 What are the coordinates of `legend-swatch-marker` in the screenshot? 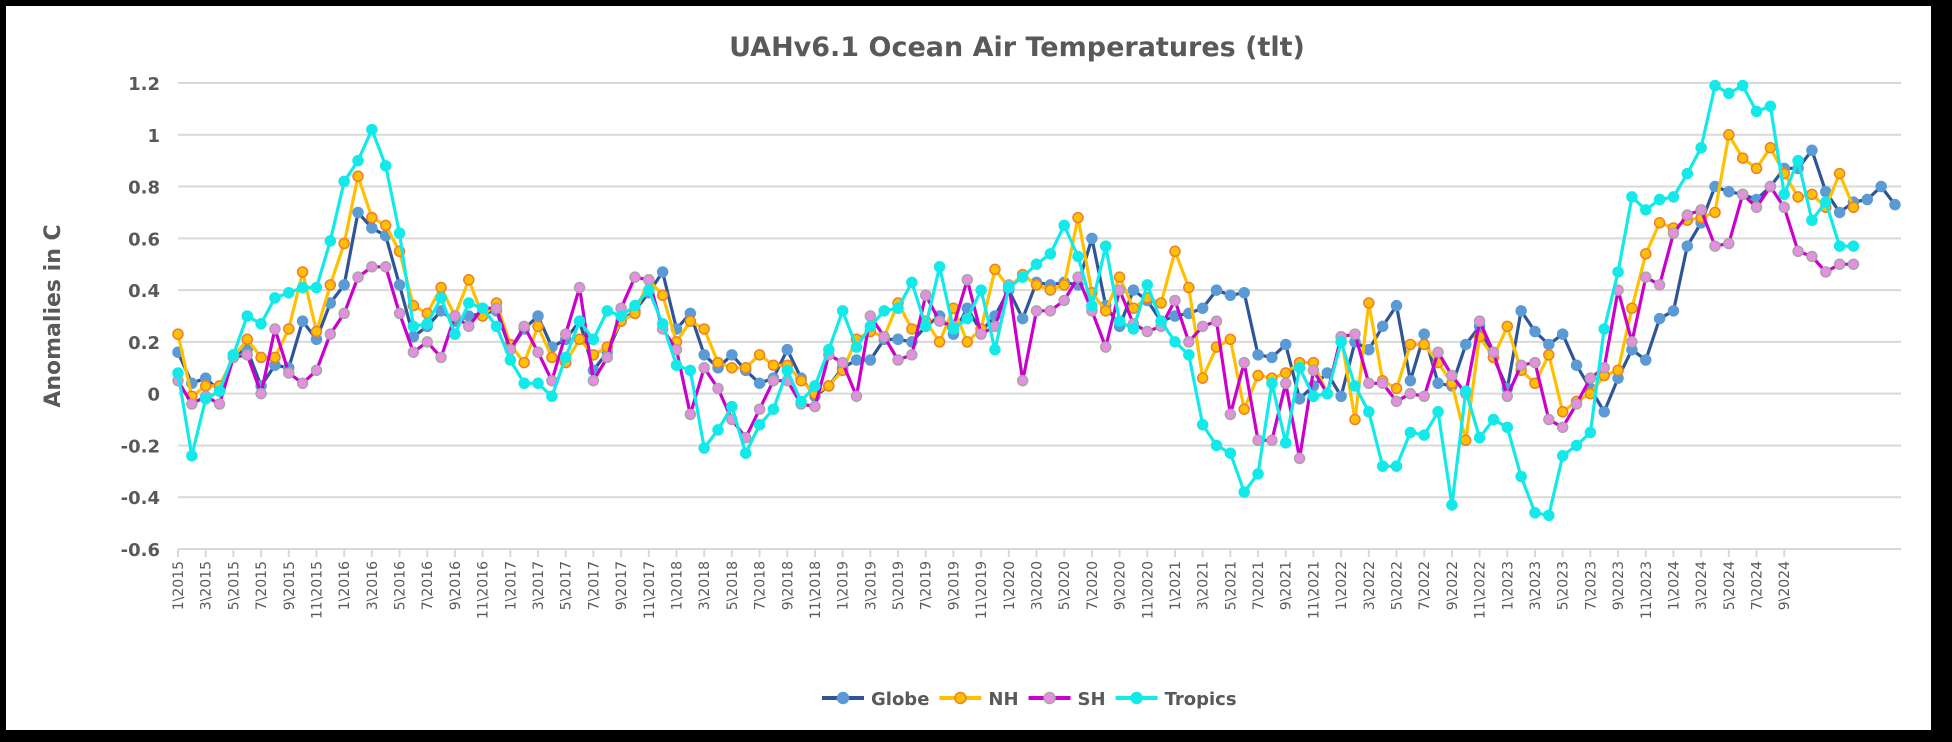 It's located at (1136, 698).